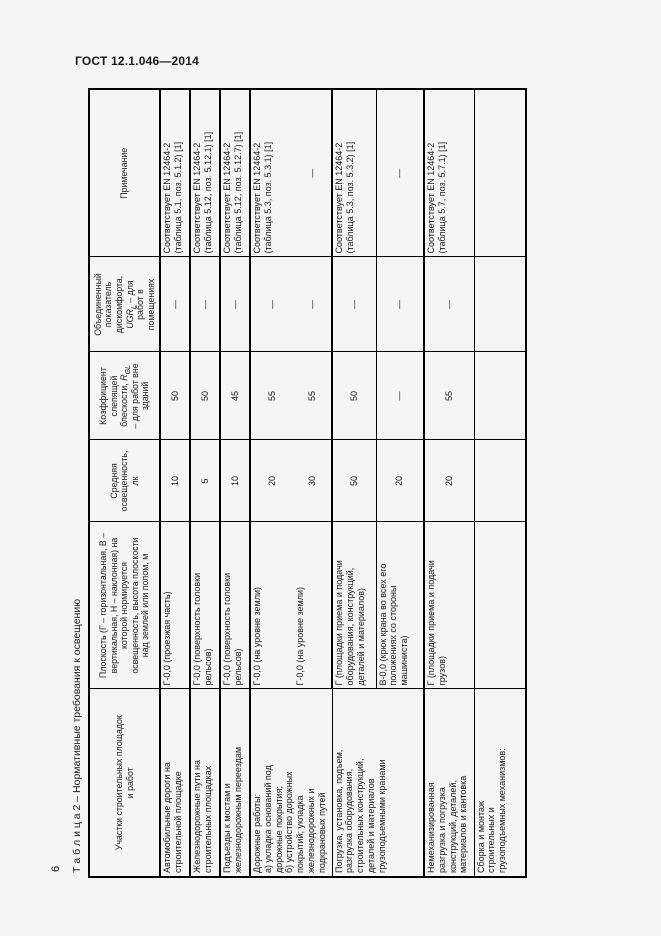 This screenshot has height=936, width=661. What do you see at coordinates (500, 173) in the screenshot?
I see `cell-note` at bounding box center [500, 173].